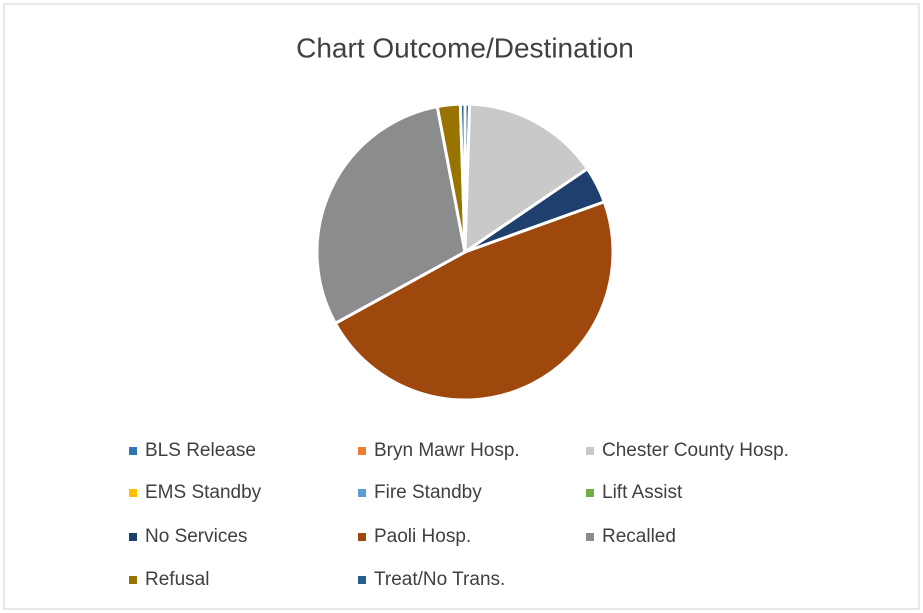  Describe the element at coordinates (203, 492) in the screenshot. I see `legend-label: EMS Standby` at that location.